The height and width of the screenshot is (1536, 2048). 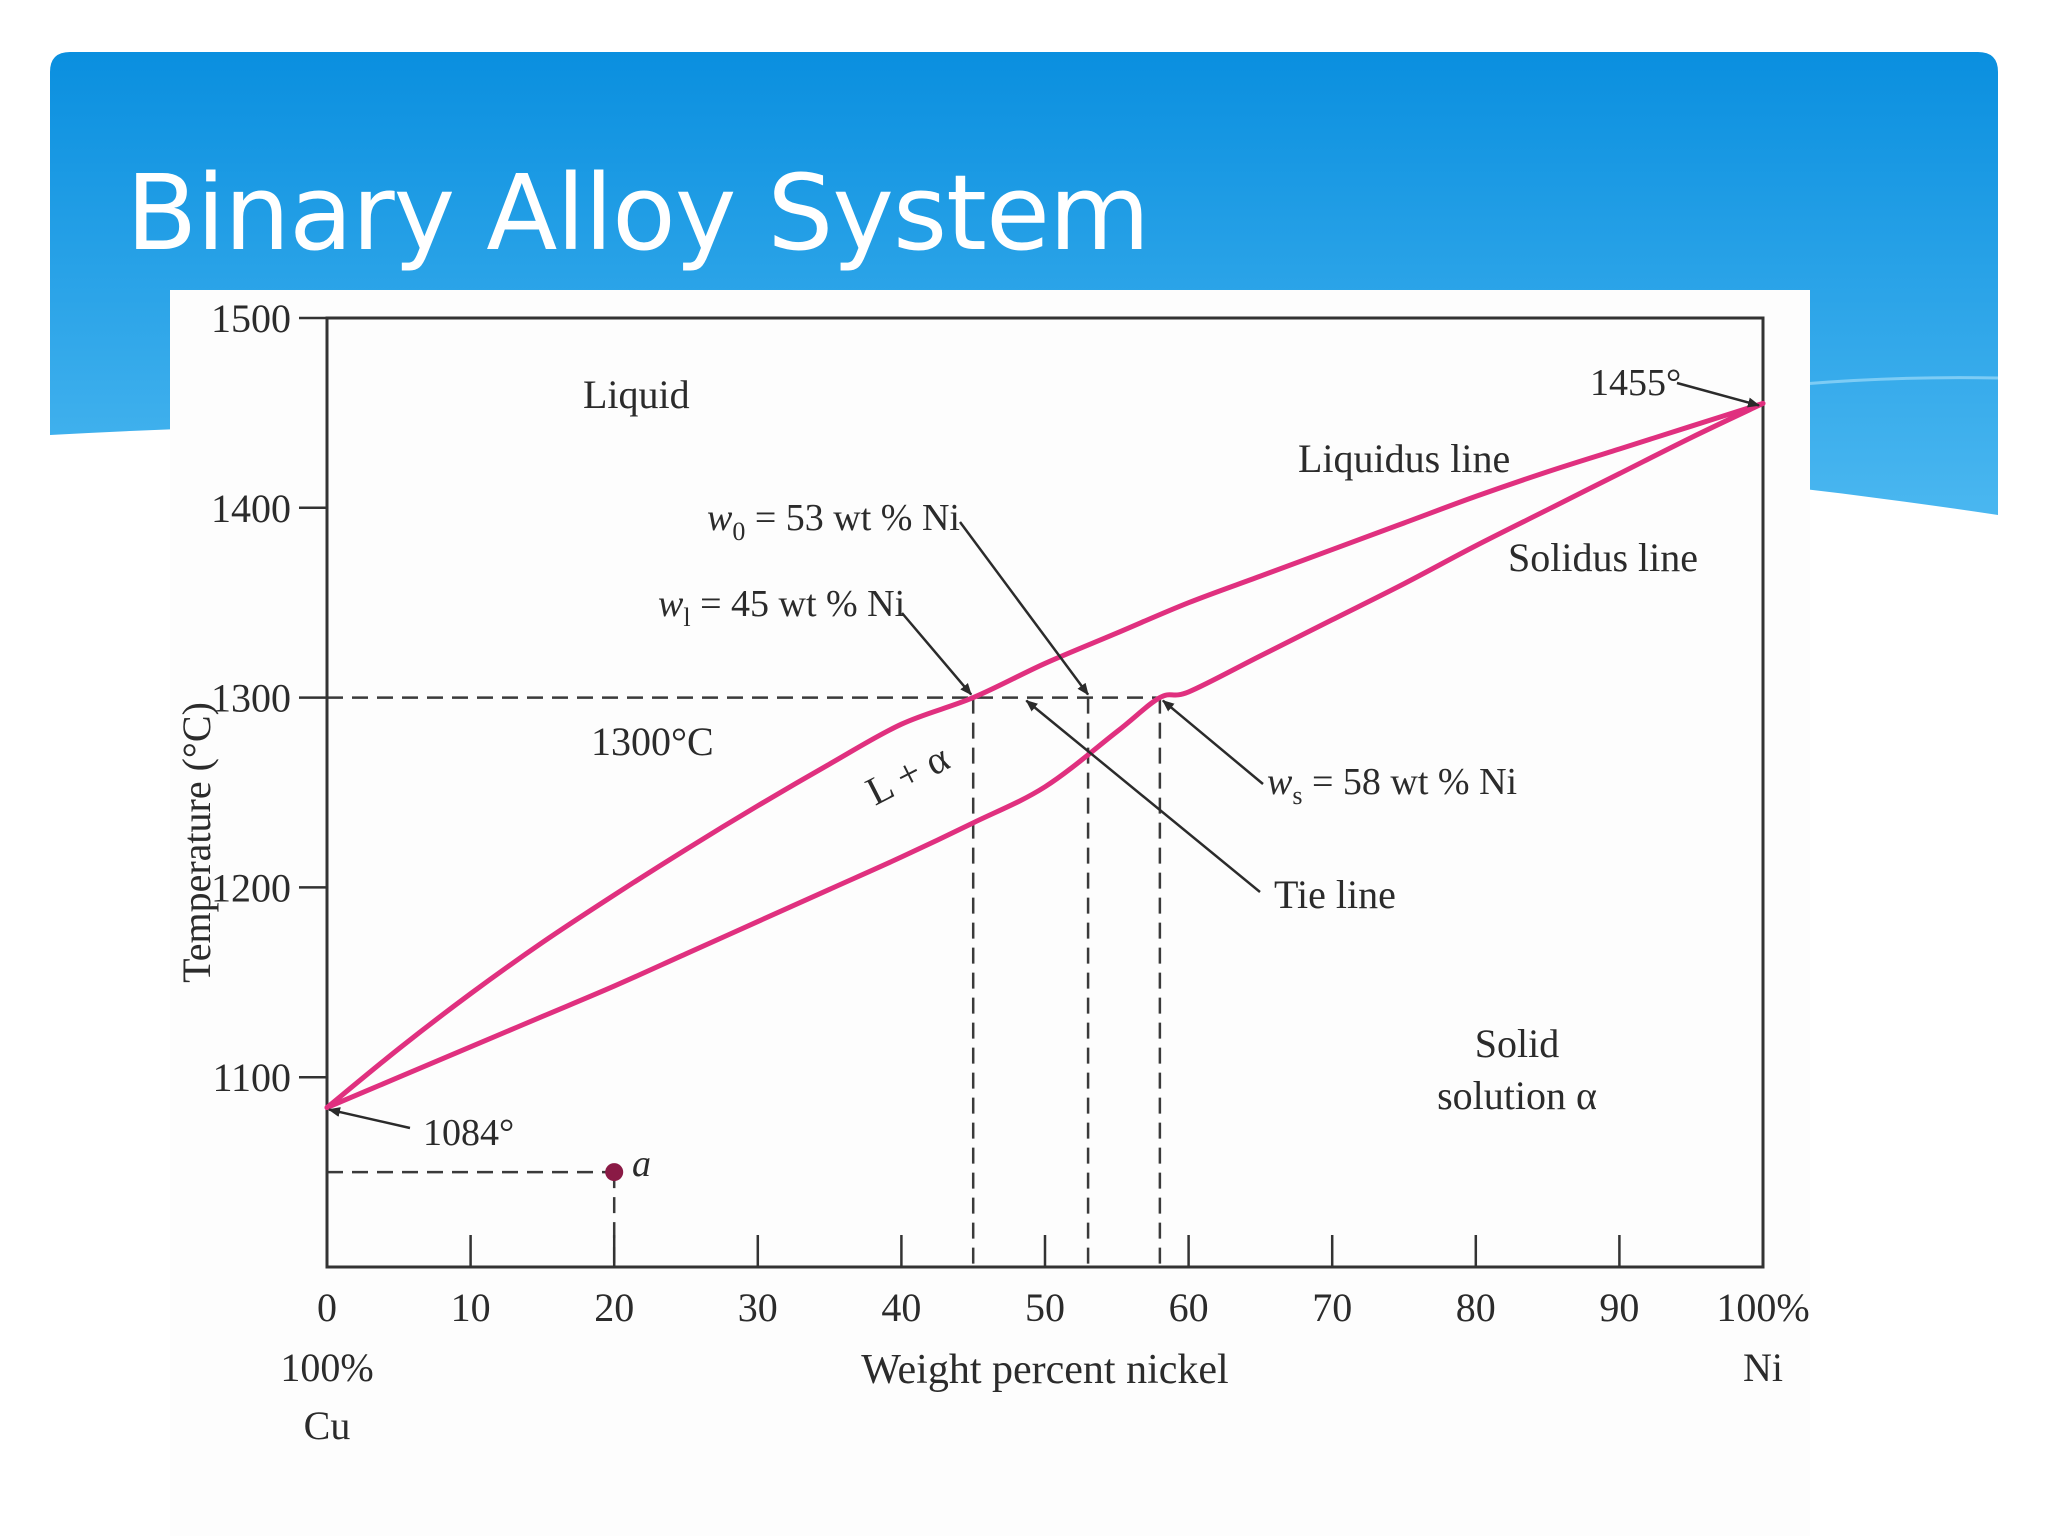 I want to click on x-tick-label: 20, so click(x=614, y=1307).